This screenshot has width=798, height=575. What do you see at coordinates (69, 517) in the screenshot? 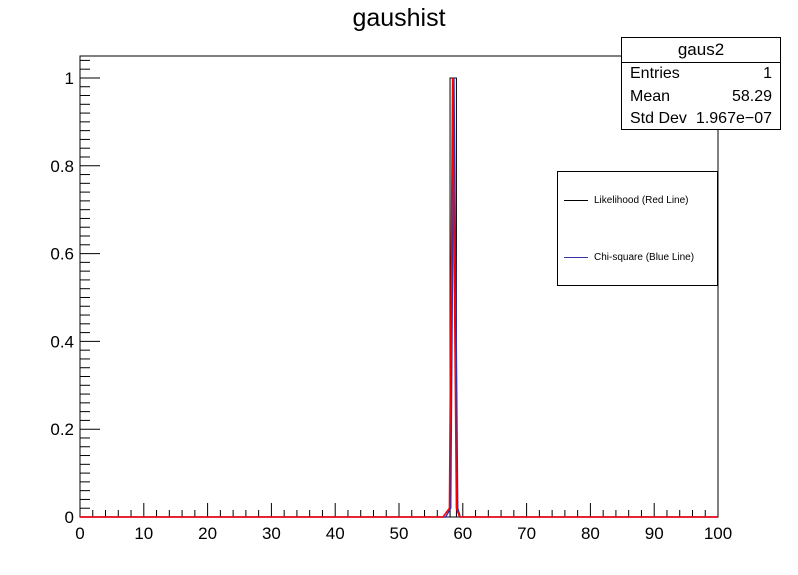
I see `y-tick-label: 0` at bounding box center [69, 517].